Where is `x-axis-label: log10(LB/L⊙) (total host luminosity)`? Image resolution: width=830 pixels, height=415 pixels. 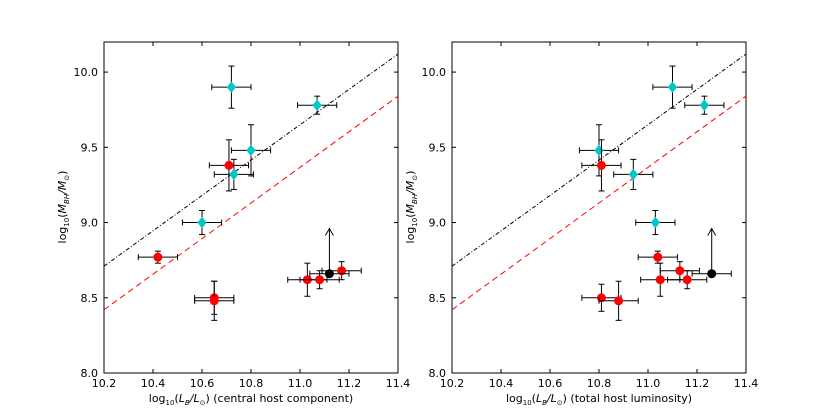 x-axis-label: log10(LB/L⊙) (total host luminosity) is located at coordinates (599, 399).